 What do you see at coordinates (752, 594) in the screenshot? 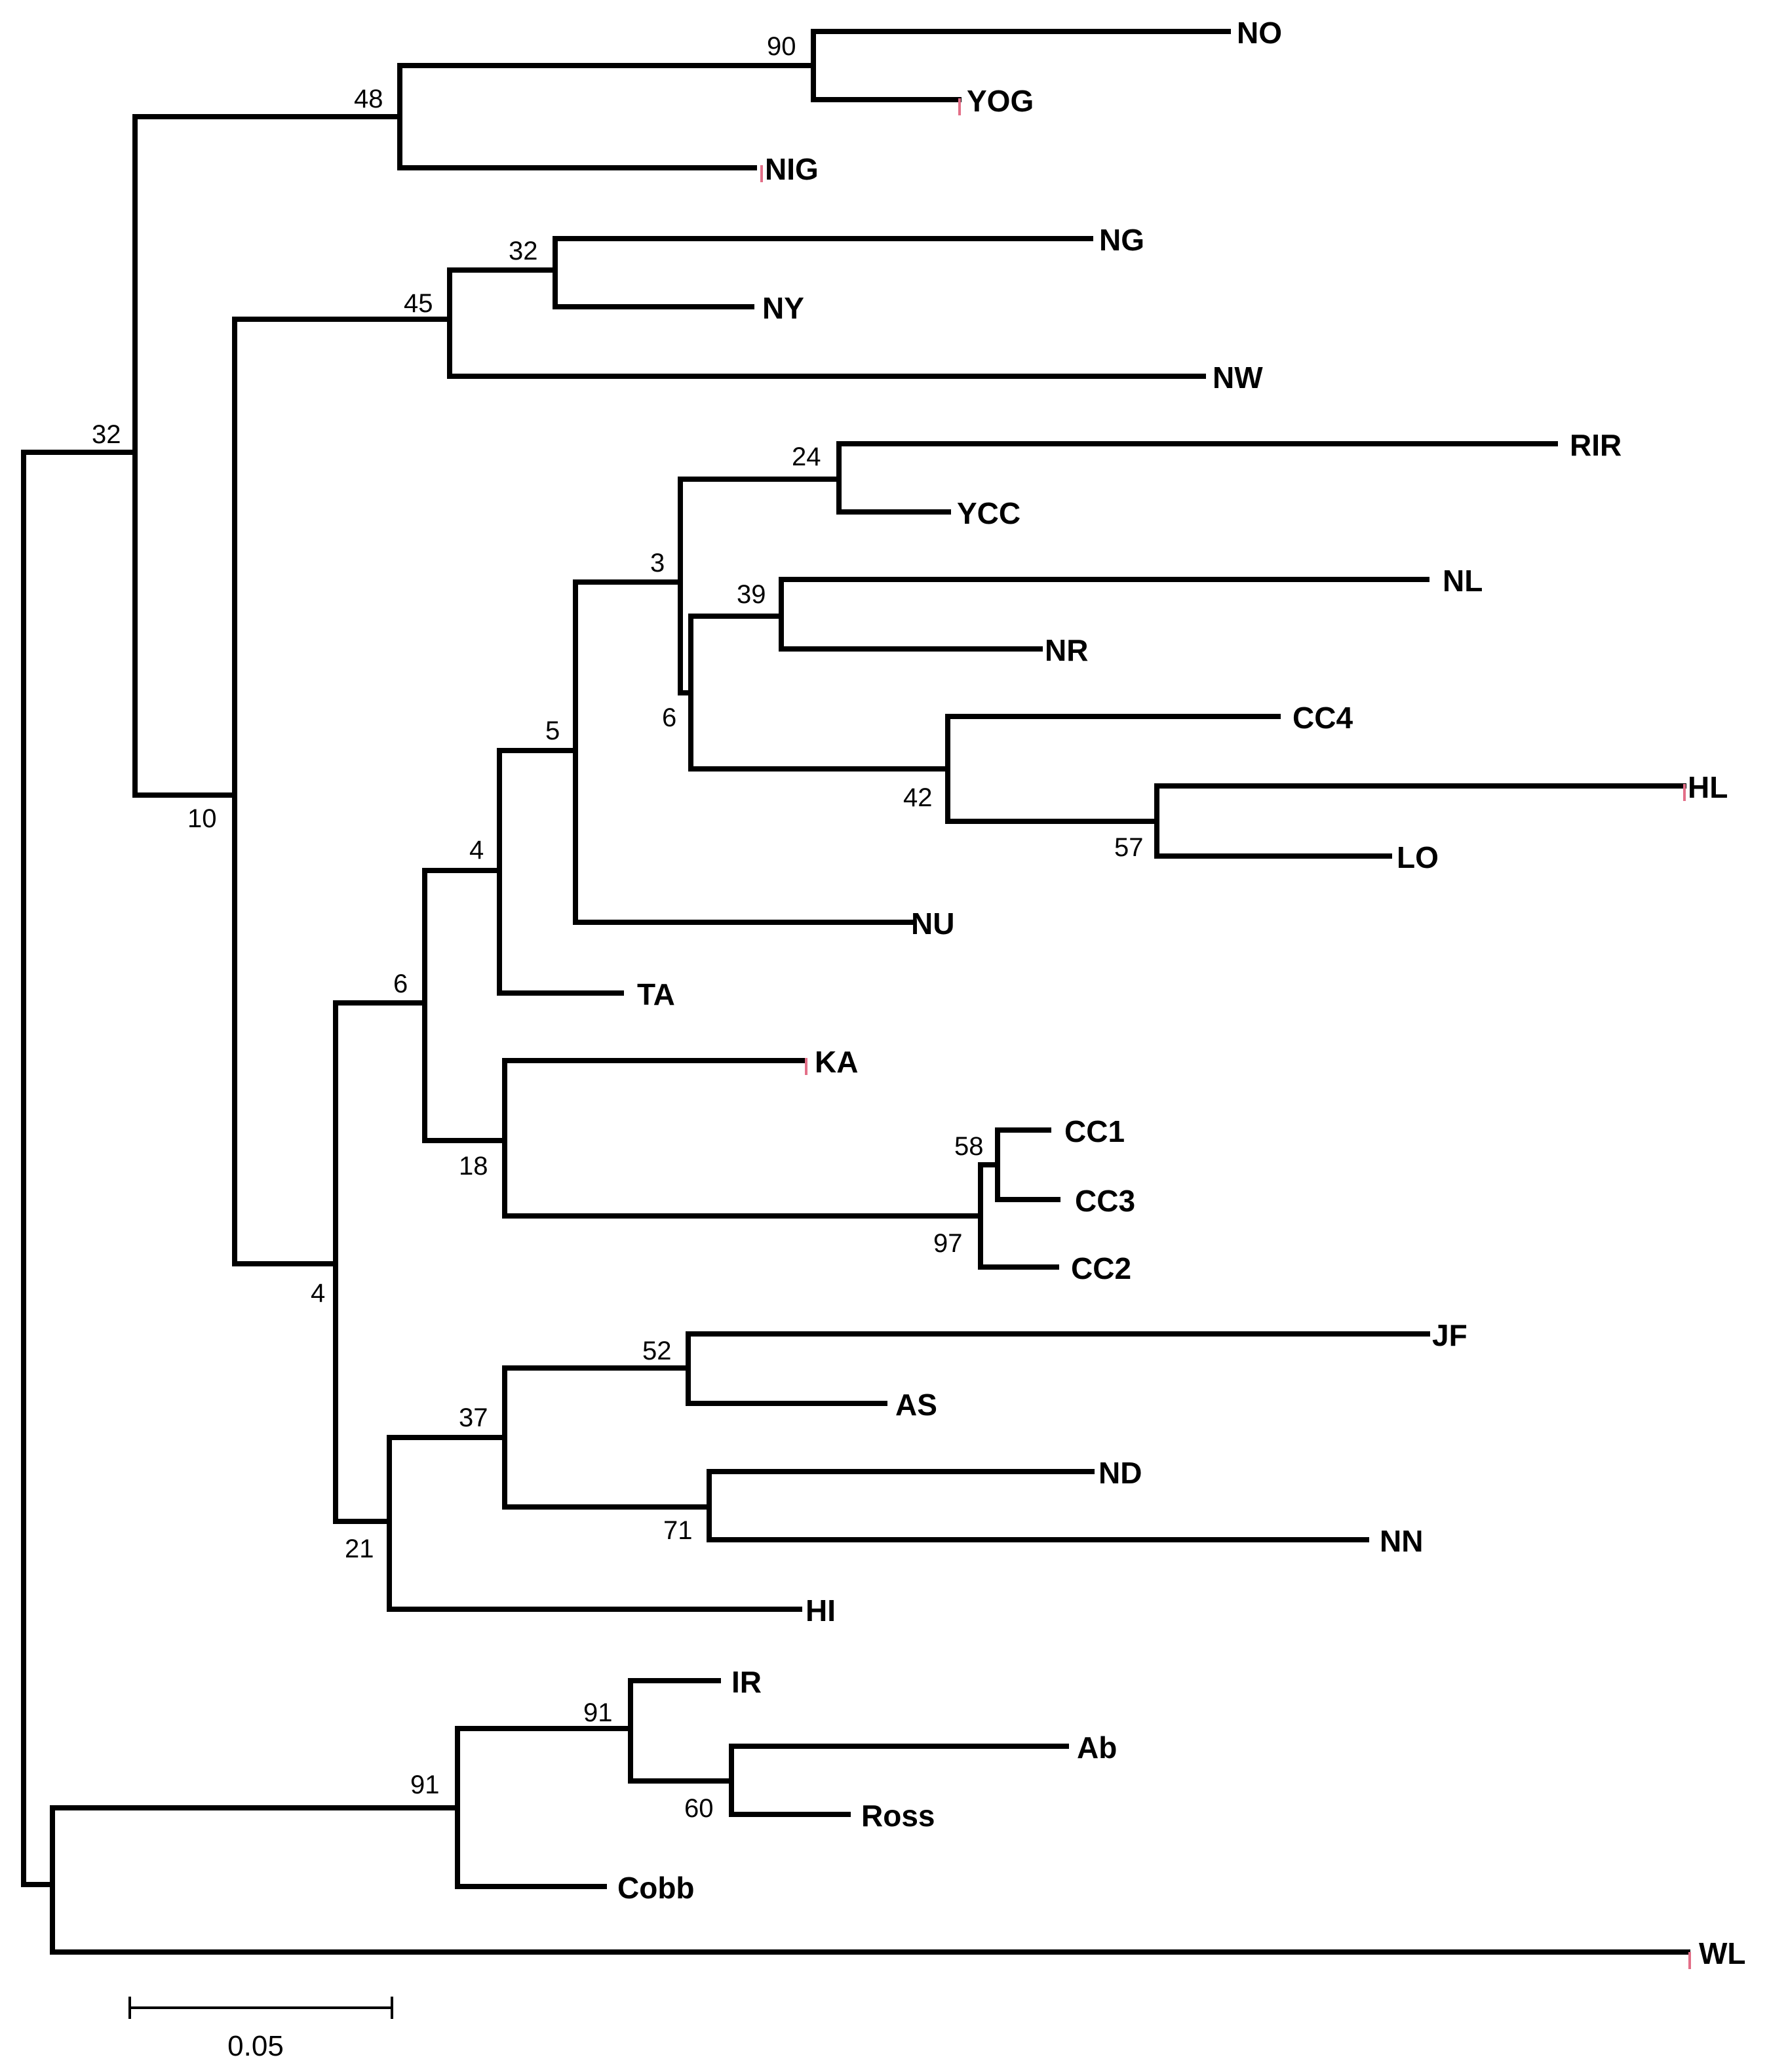
I see `support-value: 39` at bounding box center [752, 594].